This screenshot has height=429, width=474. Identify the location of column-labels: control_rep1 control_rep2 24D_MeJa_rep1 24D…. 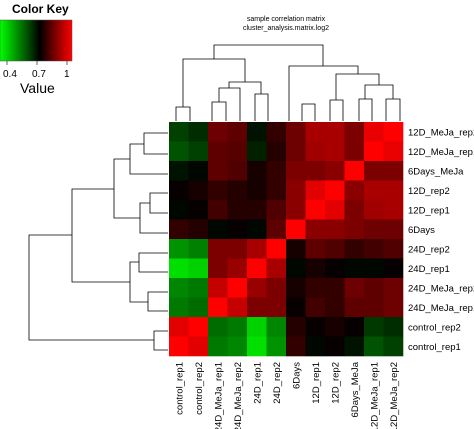
(287, 395).